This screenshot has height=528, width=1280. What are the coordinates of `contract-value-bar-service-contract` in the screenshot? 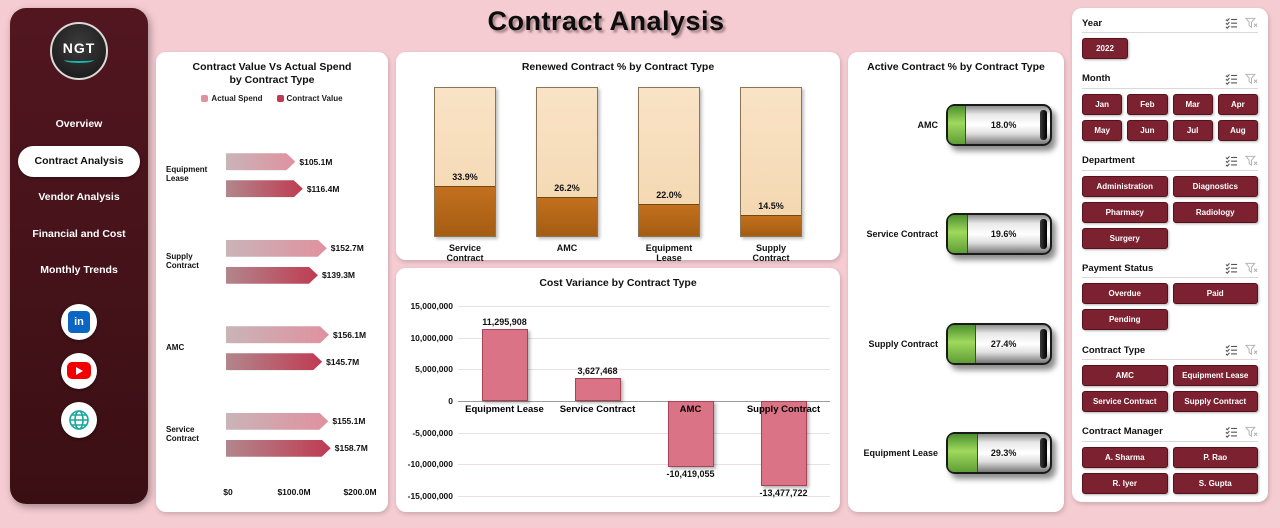 It's located at (278, 448).